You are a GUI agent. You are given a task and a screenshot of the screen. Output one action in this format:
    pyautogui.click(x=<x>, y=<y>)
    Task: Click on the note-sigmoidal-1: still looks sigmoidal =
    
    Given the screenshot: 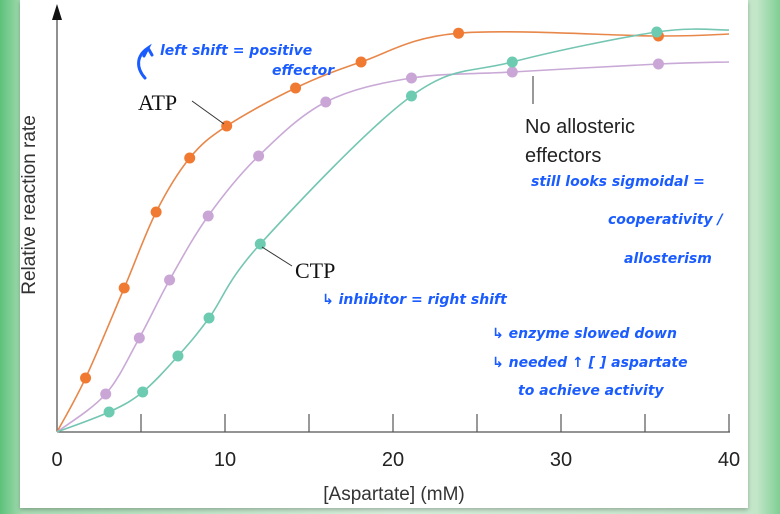 What is the action you would take?
    pyautogui.click(x=618, y=182)
    